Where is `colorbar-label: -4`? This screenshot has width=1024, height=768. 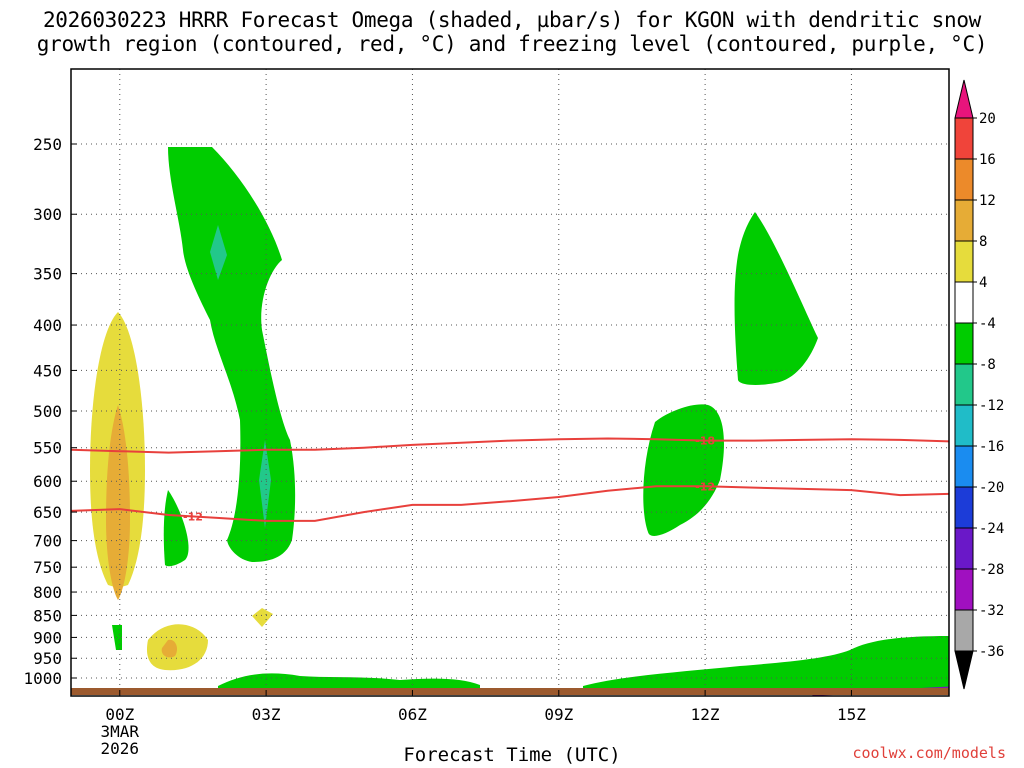
colorbar-label: -4 is located at coordinates (987, 324).